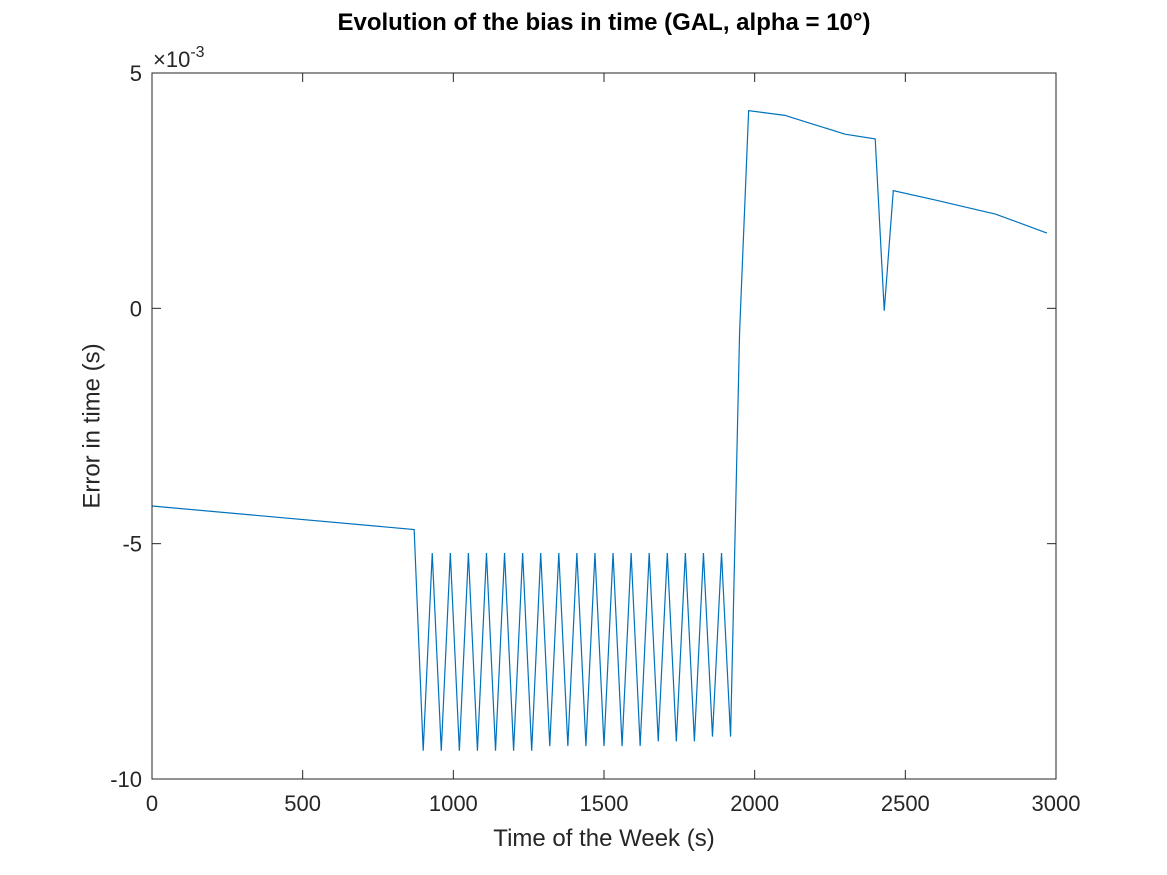 This screenshot has width=1167, height=875. What do you see at coordinates (603, 838) in the screenshot?
I see `x-axis-label: Time of the Week (s)` at bounding box center [603, 838].